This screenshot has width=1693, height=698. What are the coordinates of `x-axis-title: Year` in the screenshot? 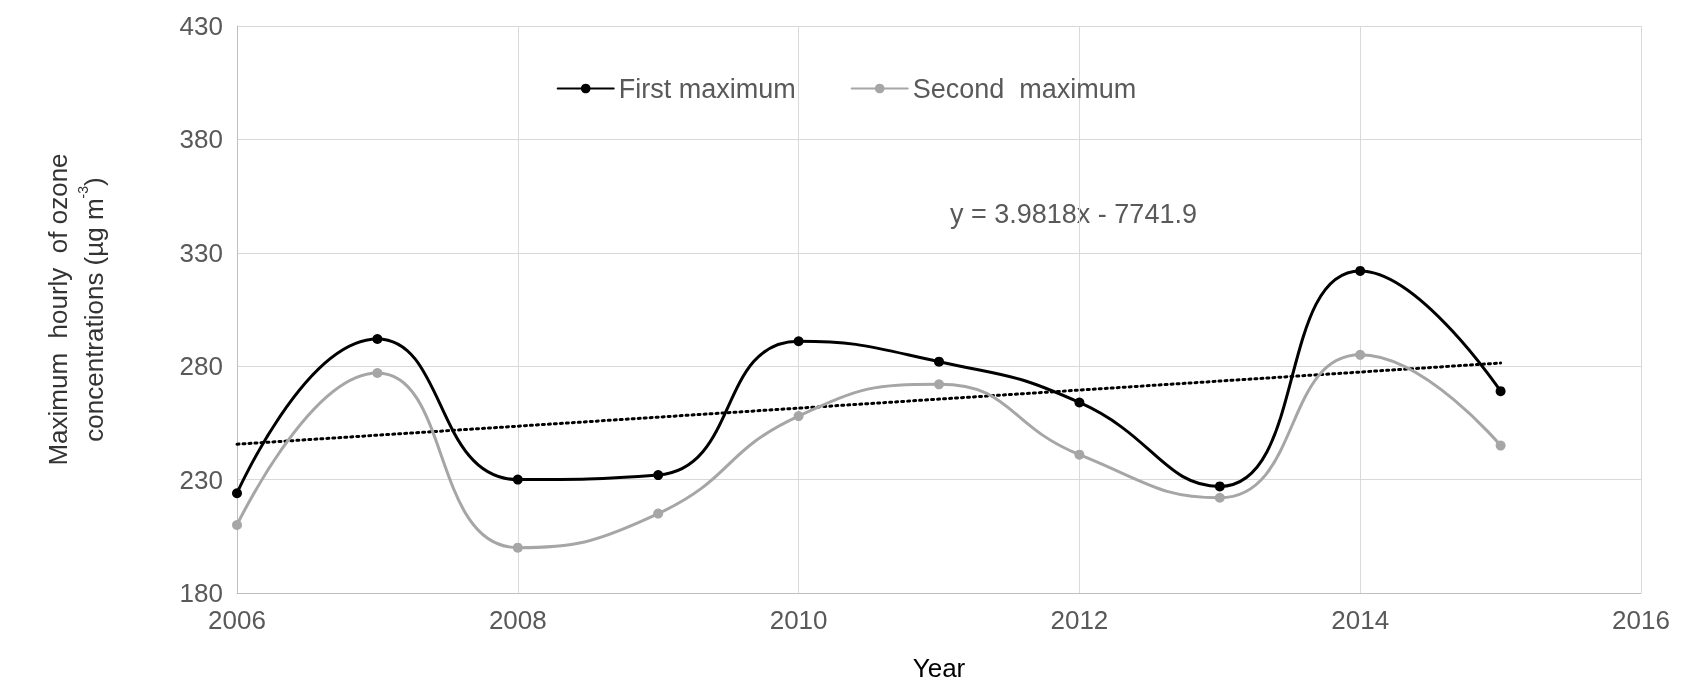 It's located at (939, 668).